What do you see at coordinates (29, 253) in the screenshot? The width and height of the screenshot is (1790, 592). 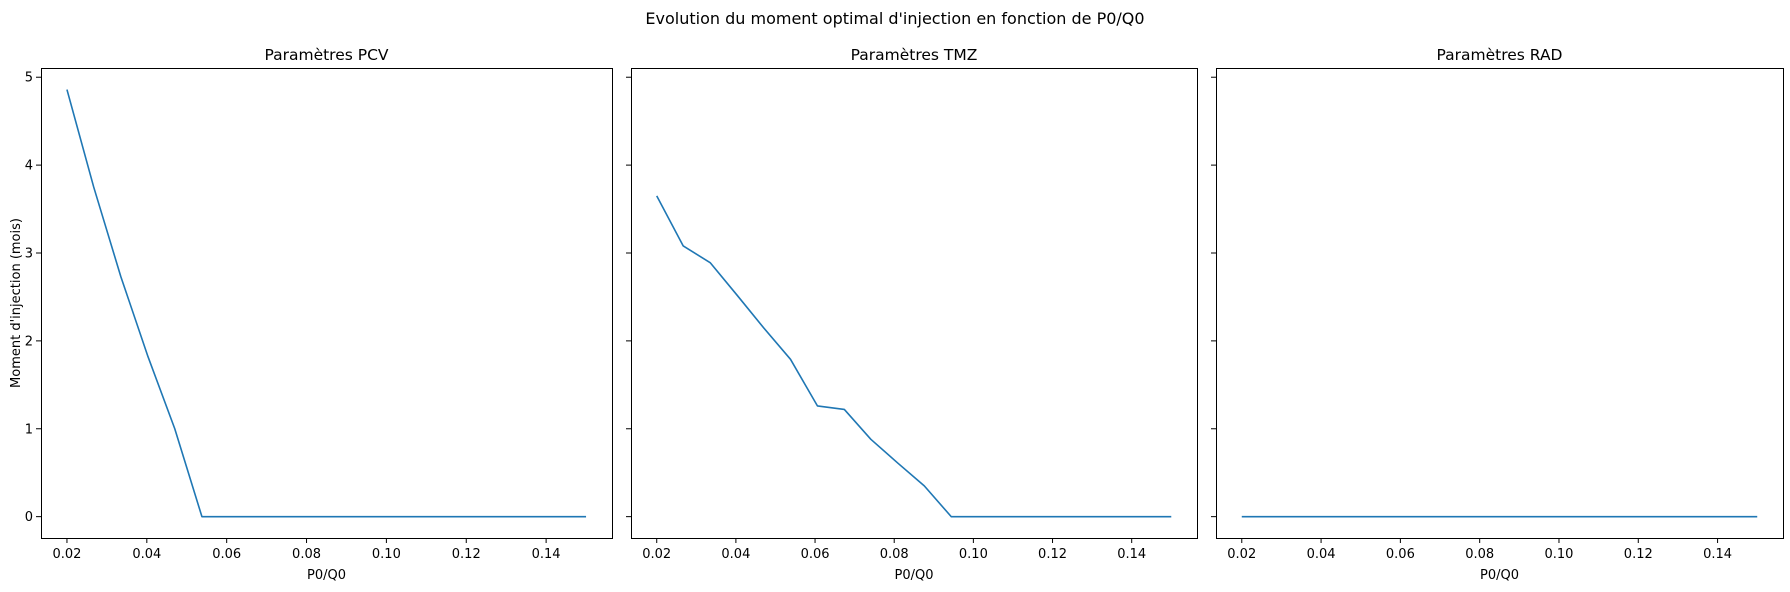 I see `y-tick-label: 3` at bounding box center [29, 253].